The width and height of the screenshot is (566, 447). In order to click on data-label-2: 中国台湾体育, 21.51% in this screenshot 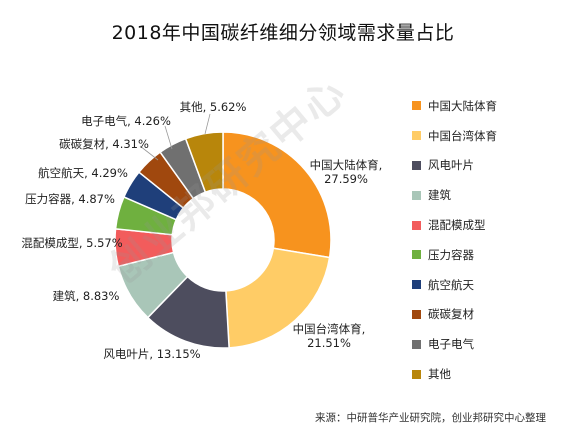, I will do `click(329, 336)`.